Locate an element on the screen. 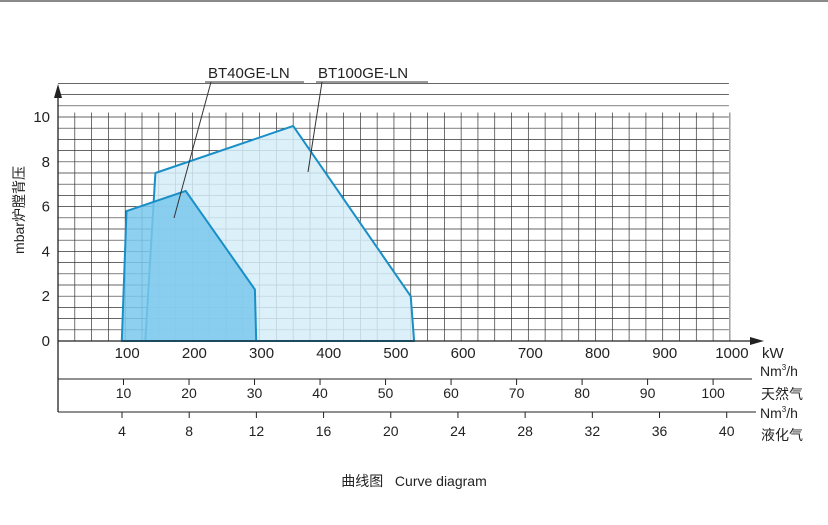  x-tick-label: 1000 is located at coordinates (731, 353).